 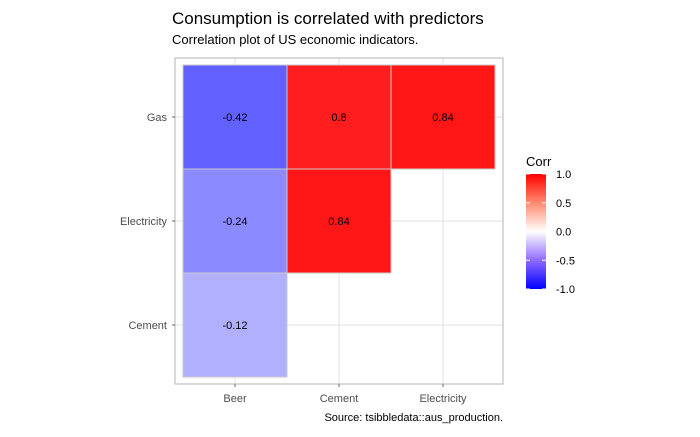 I want to click on x-tick-label: Electricity, so click(x=443, y=399).